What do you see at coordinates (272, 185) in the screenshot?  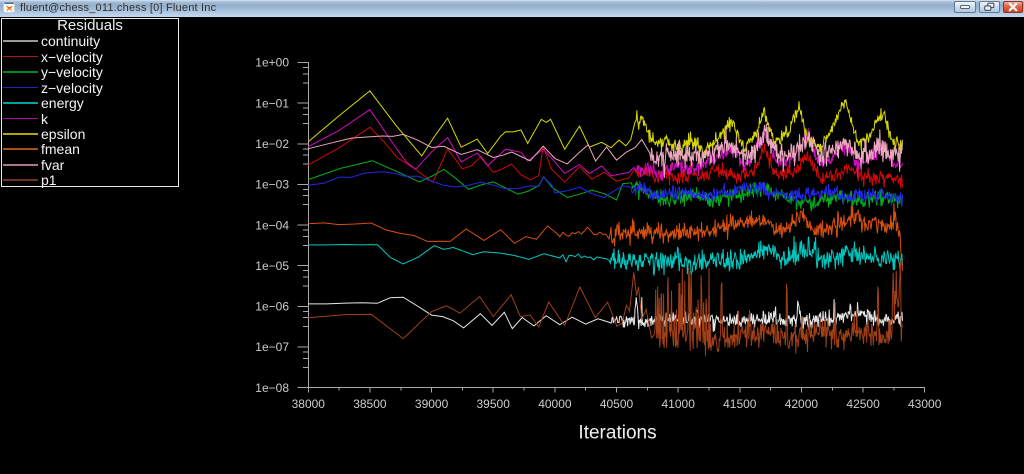 I see `svg-text: 1e−03` at bounding box center [272, 185].